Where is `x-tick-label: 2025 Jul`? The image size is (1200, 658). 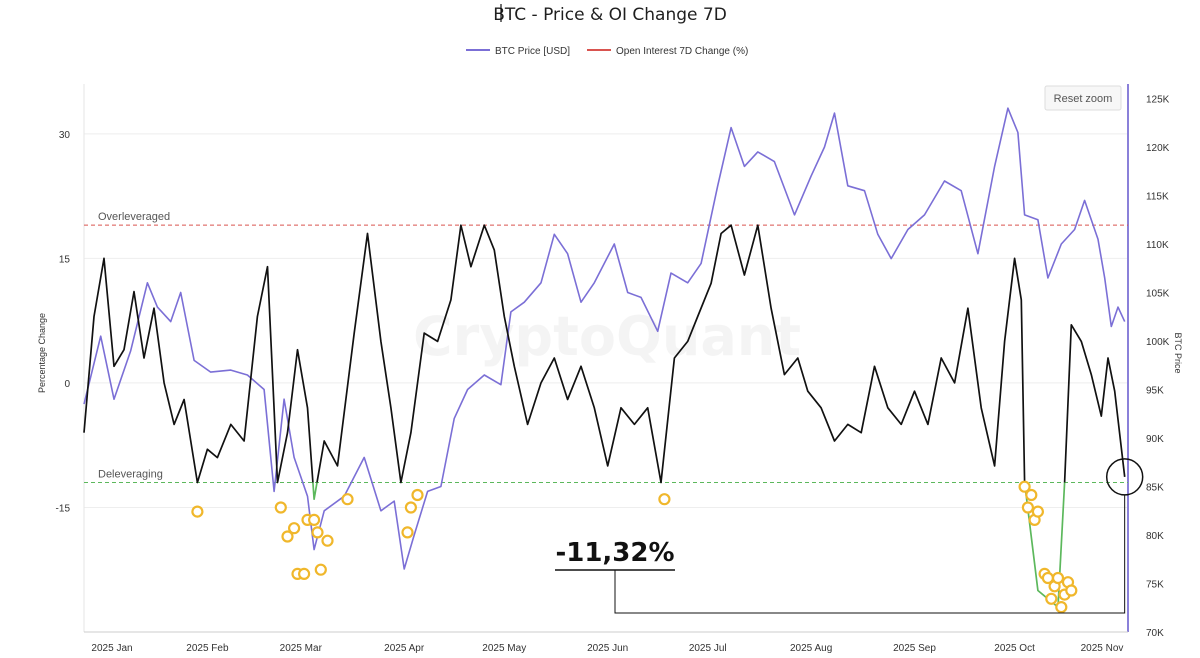 x-tick-label: 2025 Jul is located at coordinates (708, 648).